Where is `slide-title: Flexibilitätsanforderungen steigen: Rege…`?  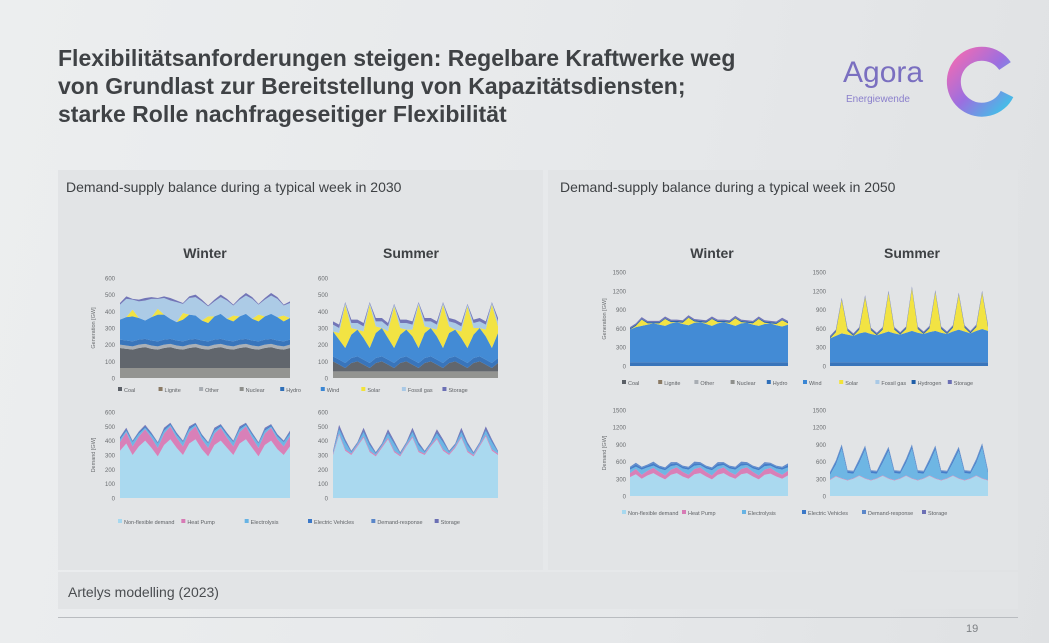
slide-title: Flexibilitätsanforderungen steigen: Rege… is located at coordinates (438, 86).